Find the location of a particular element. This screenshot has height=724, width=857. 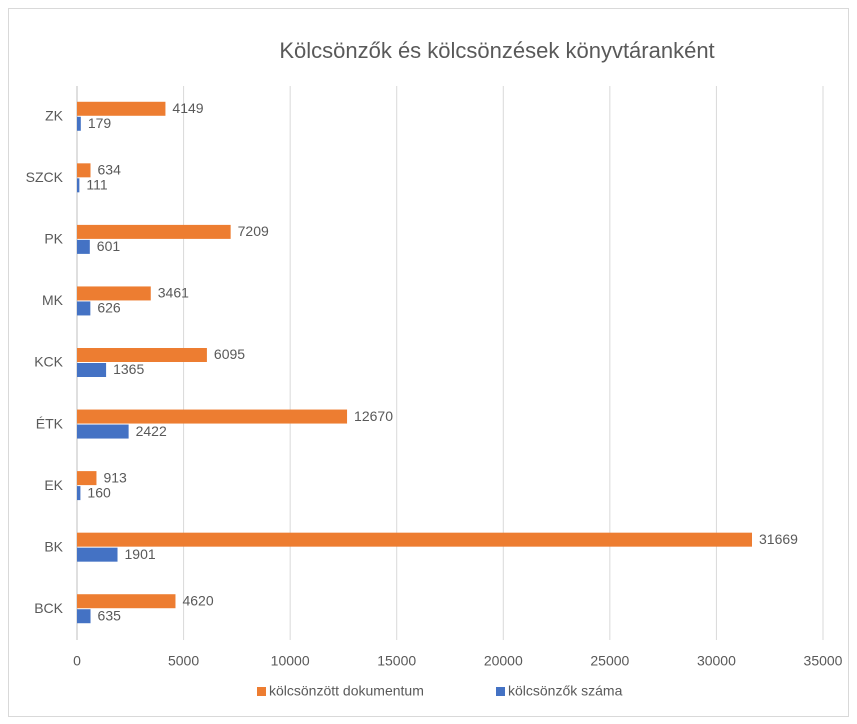

data-label: 2422 is located at coordinates (151, 431).